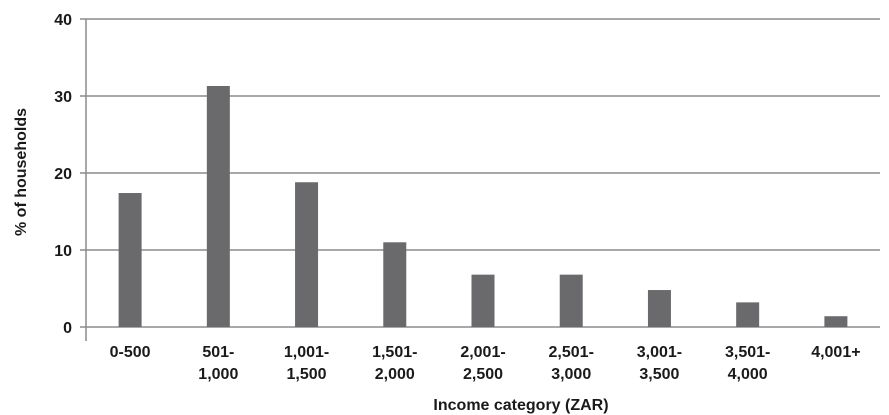 This screenshot has width=889, height=415. I want to click on x-tick-label: 3,501-4,000, so click(747, 363).